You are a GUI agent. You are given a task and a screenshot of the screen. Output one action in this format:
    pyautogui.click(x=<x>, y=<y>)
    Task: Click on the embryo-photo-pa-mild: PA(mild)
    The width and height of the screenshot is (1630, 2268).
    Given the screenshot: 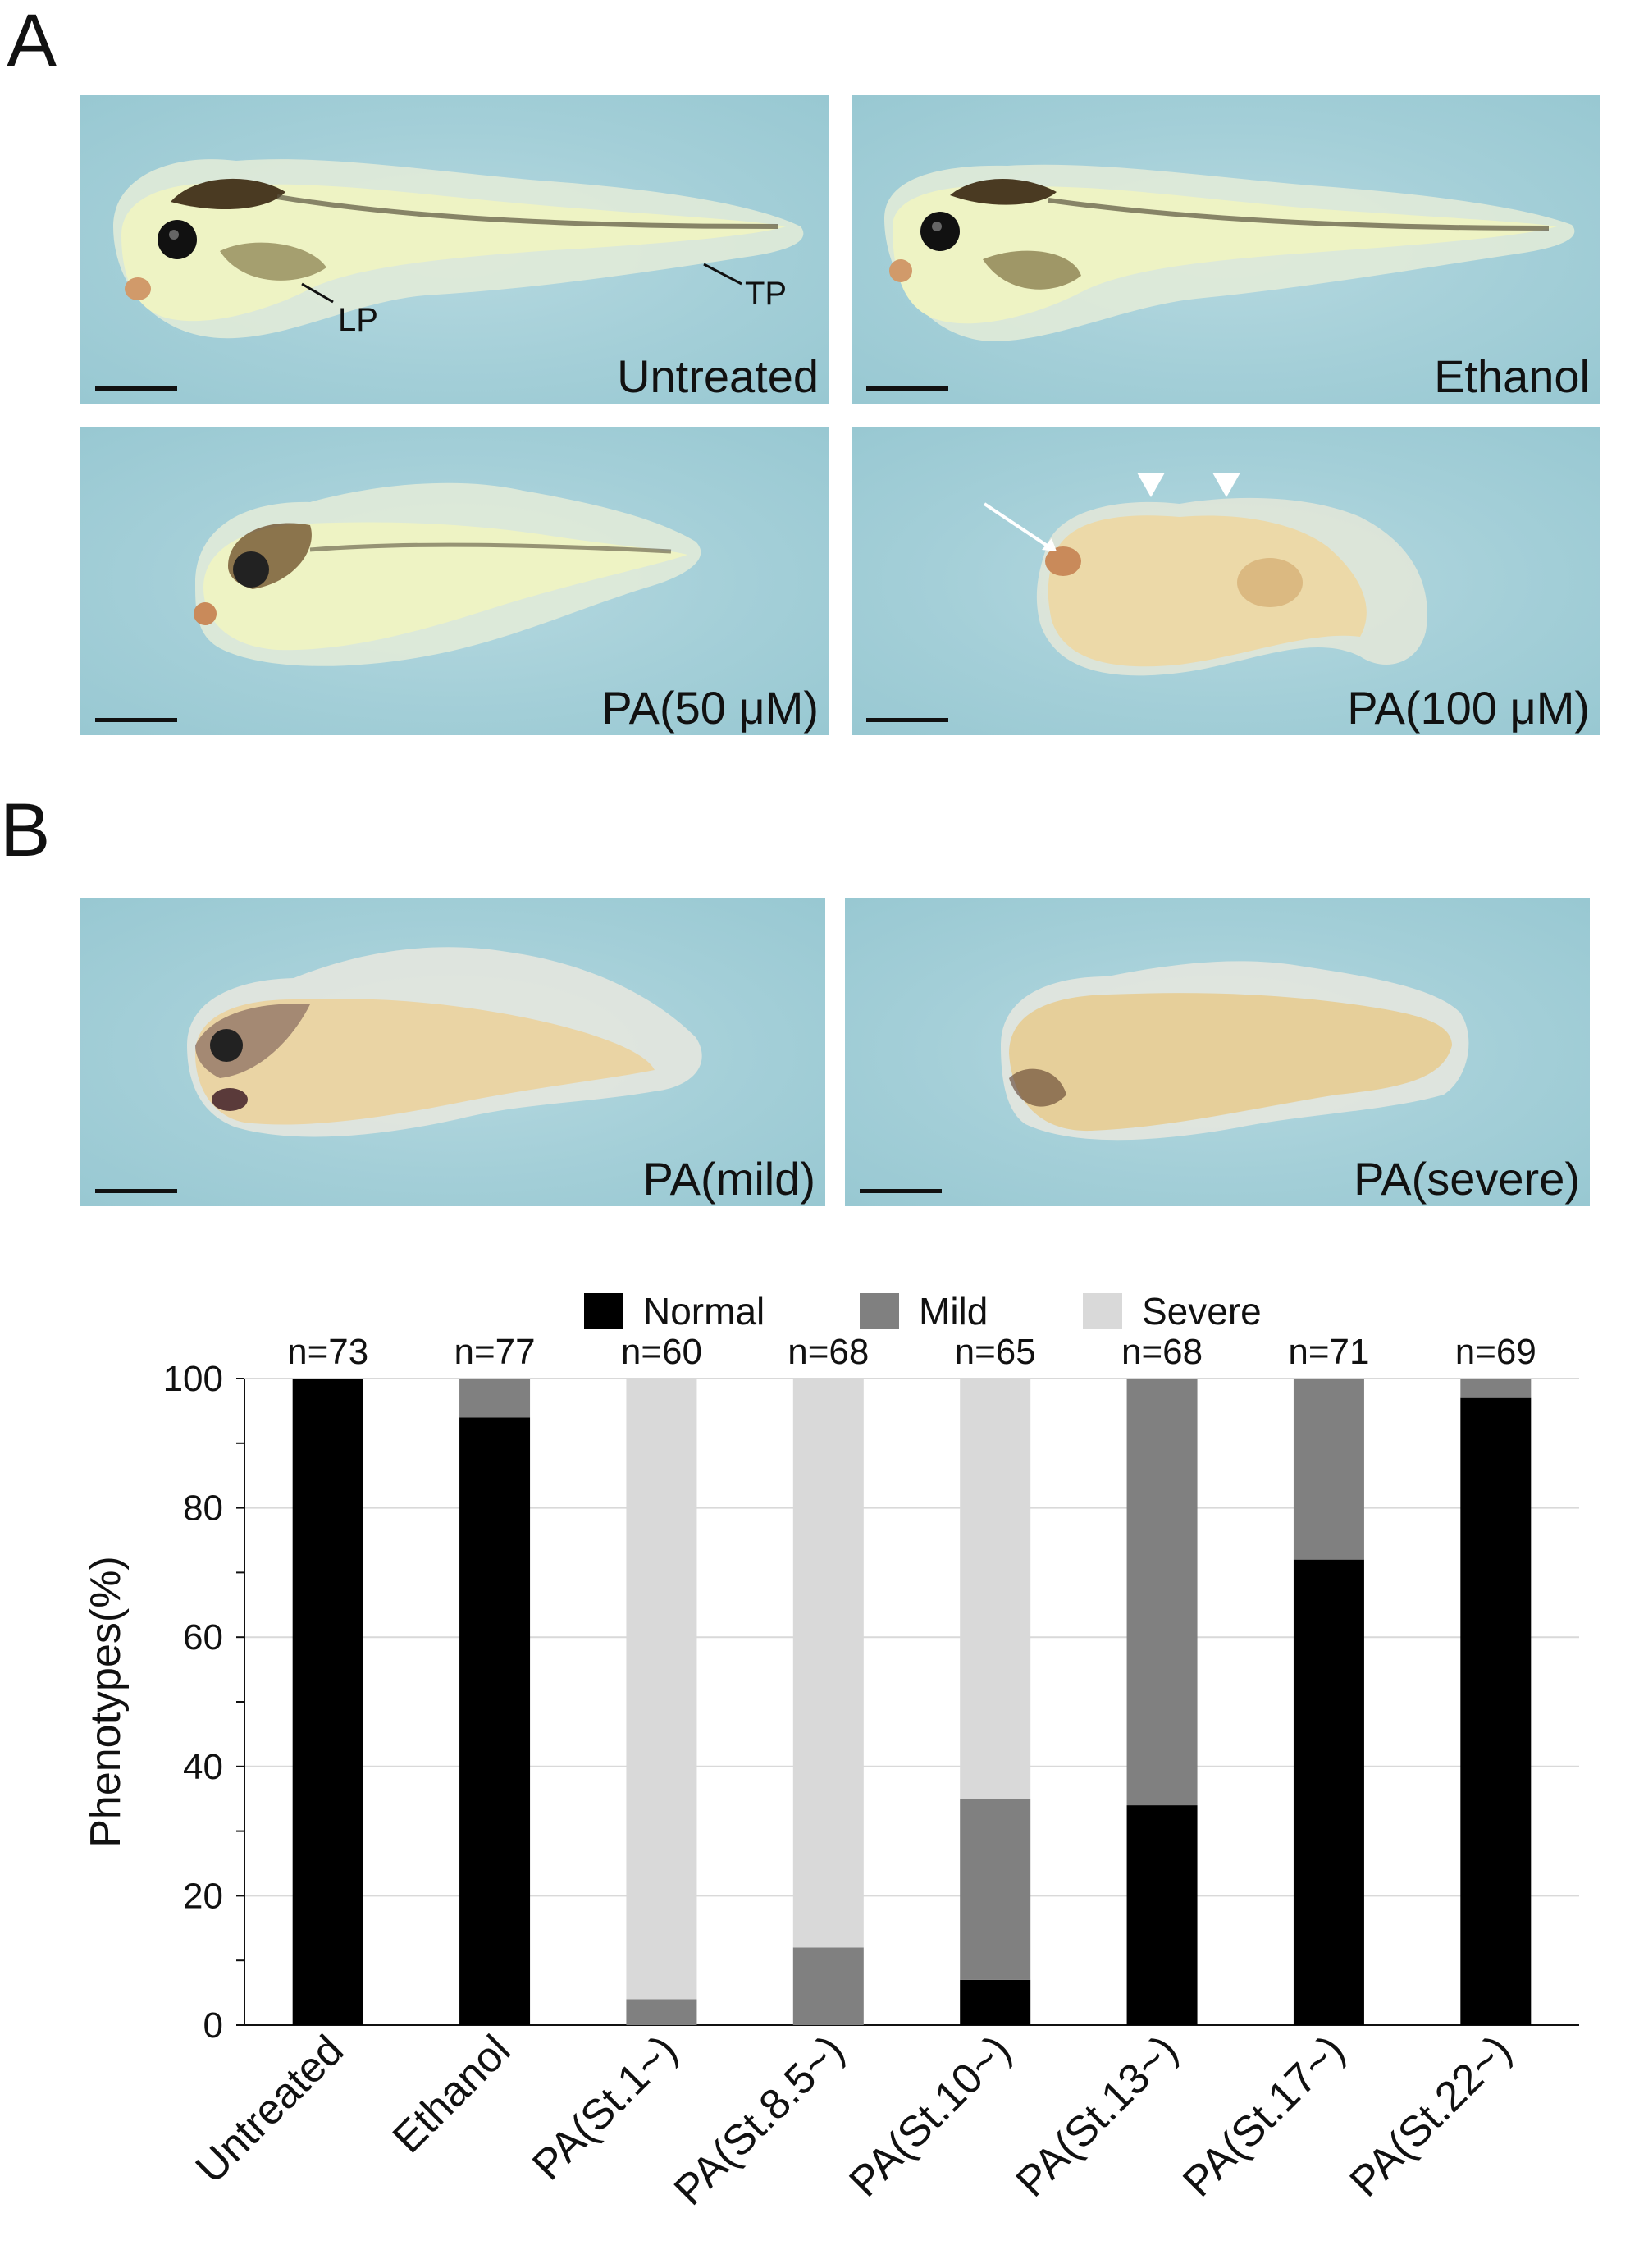 What is the action you would take?
    pyautogui.click(x=452, y=1052)
    